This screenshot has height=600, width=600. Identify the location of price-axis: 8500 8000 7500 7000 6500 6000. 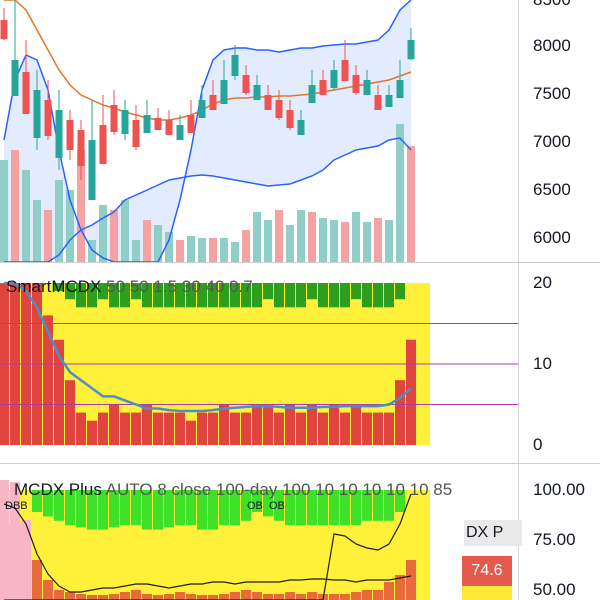
(559, 131).